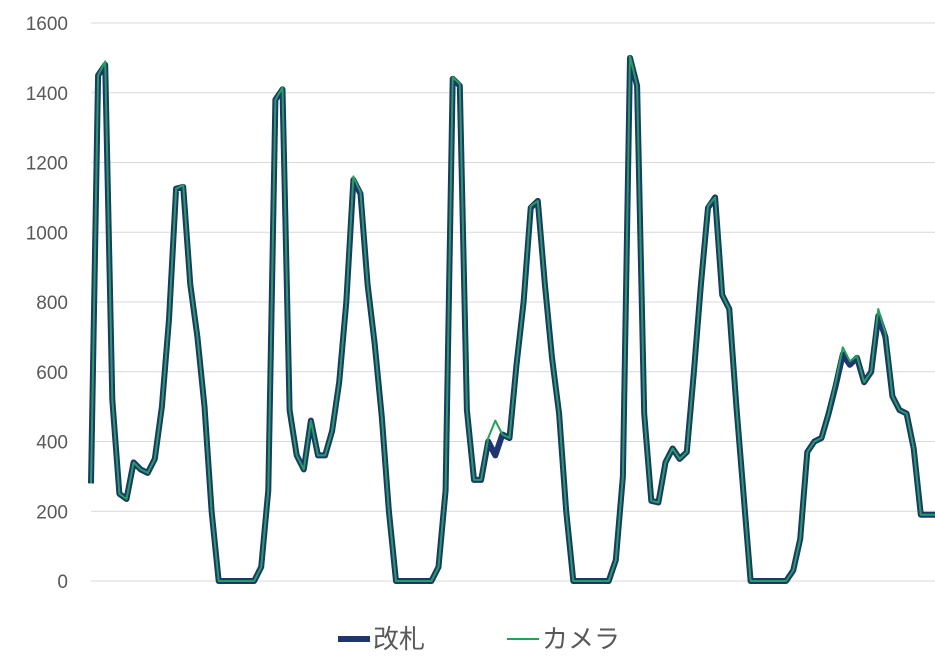 The width and height of the screenshot is (935, 656). Describe the element at coordinates (479, 640) in the screenshot. I see `legend: 改札 カメラ` at that location.